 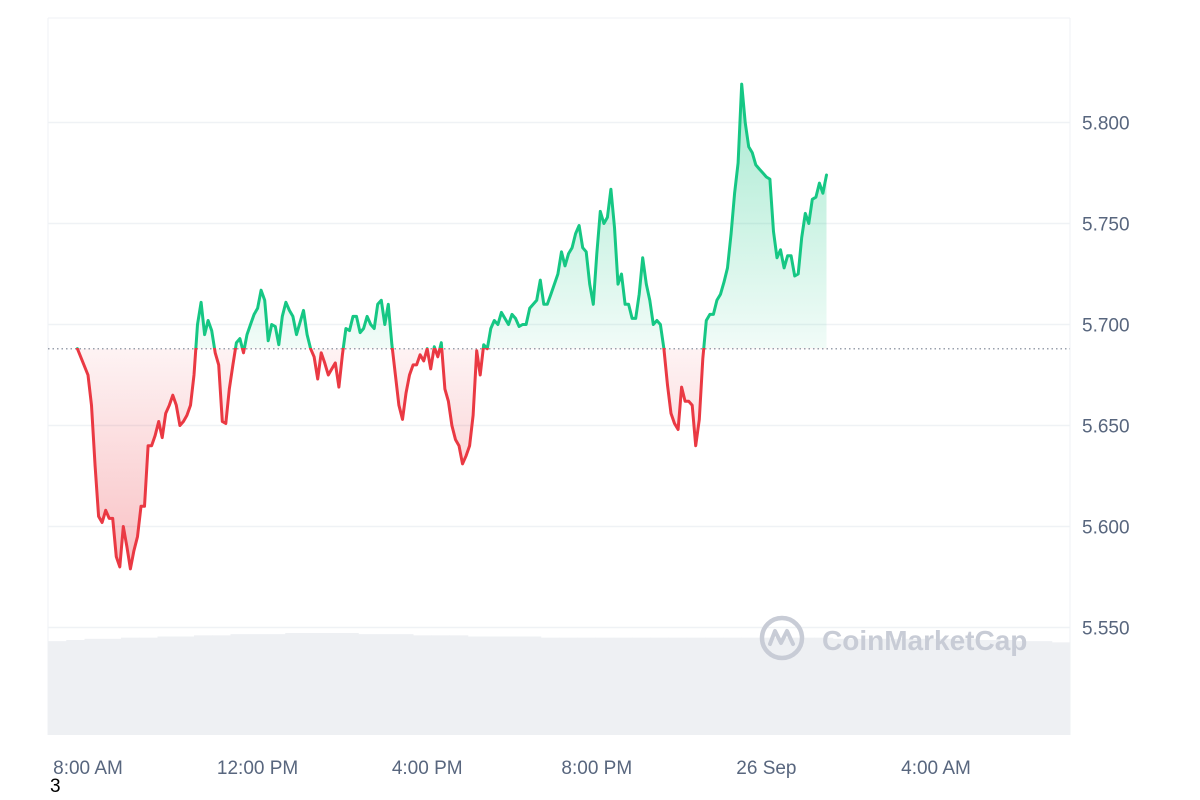 I want to click on coinmarketcap-logo-icon, so click(x=782, y=638).